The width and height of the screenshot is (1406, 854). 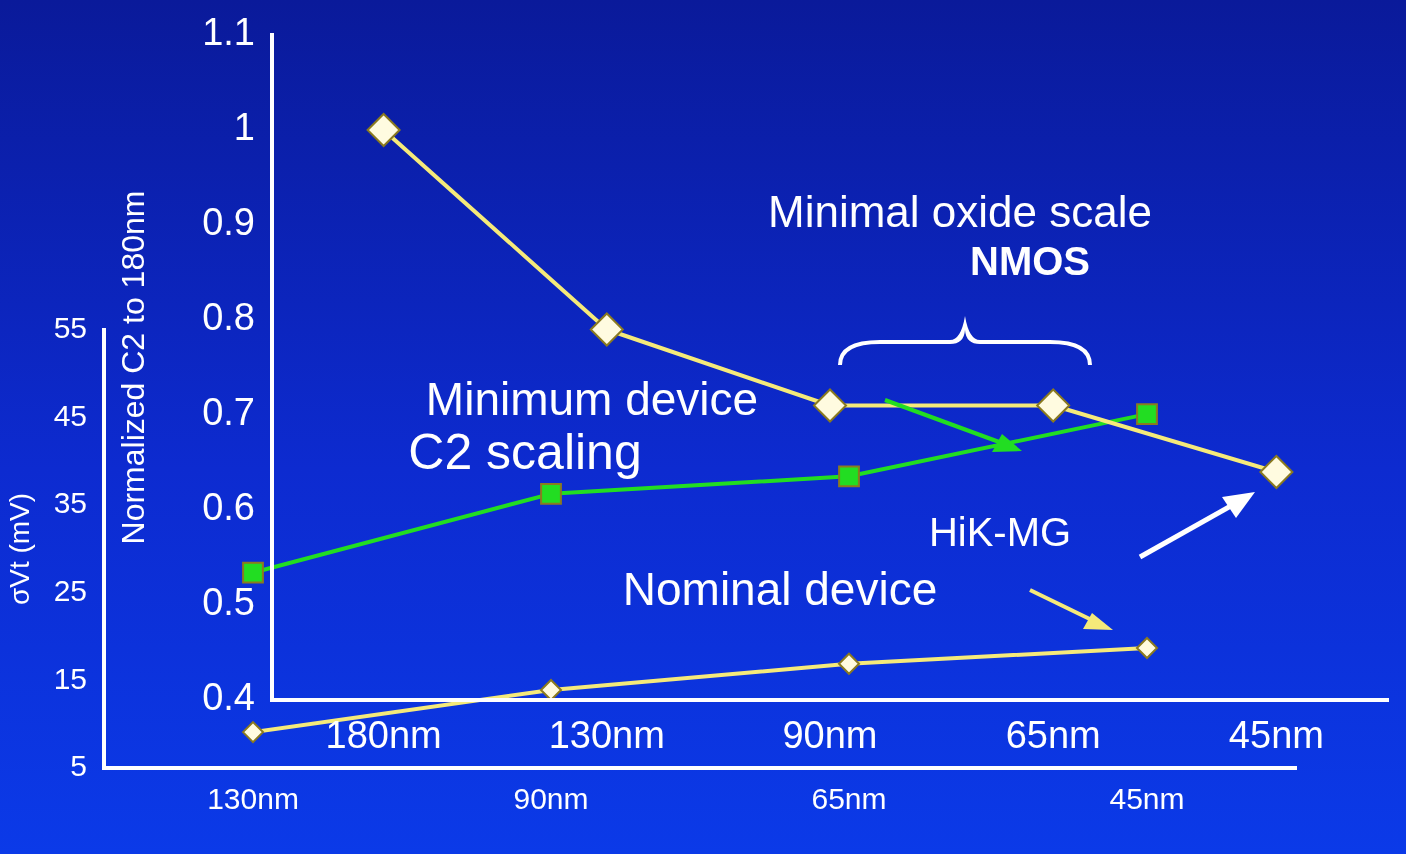 I want to click on y-tick-label: 45, so click(x=70, y=415).